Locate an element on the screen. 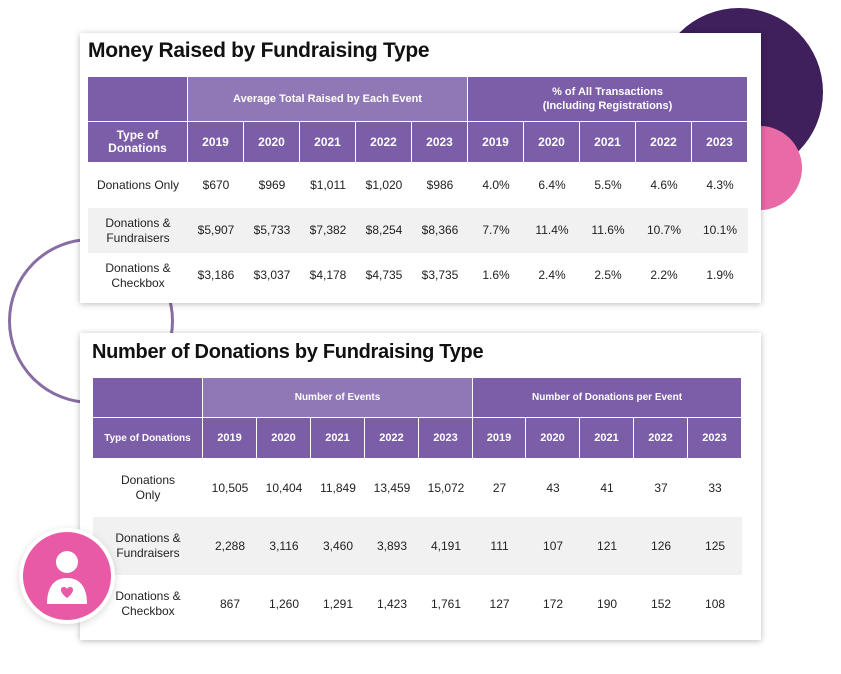 The image size is (841, 674). pct-cell: 11.4% is located at coordinates (552, 230).